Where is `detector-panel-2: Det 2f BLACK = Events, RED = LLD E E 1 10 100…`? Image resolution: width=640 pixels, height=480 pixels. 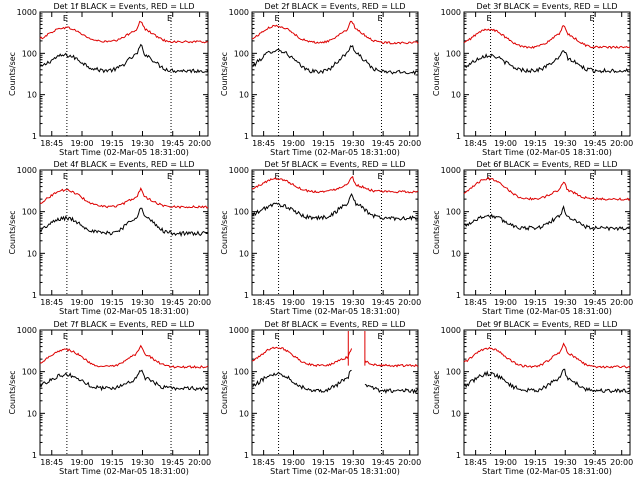 detector-panel-2: Det 2f BLACK = Events, RED = LLD E E 1 10 100… is located at coordinates (320, 79).